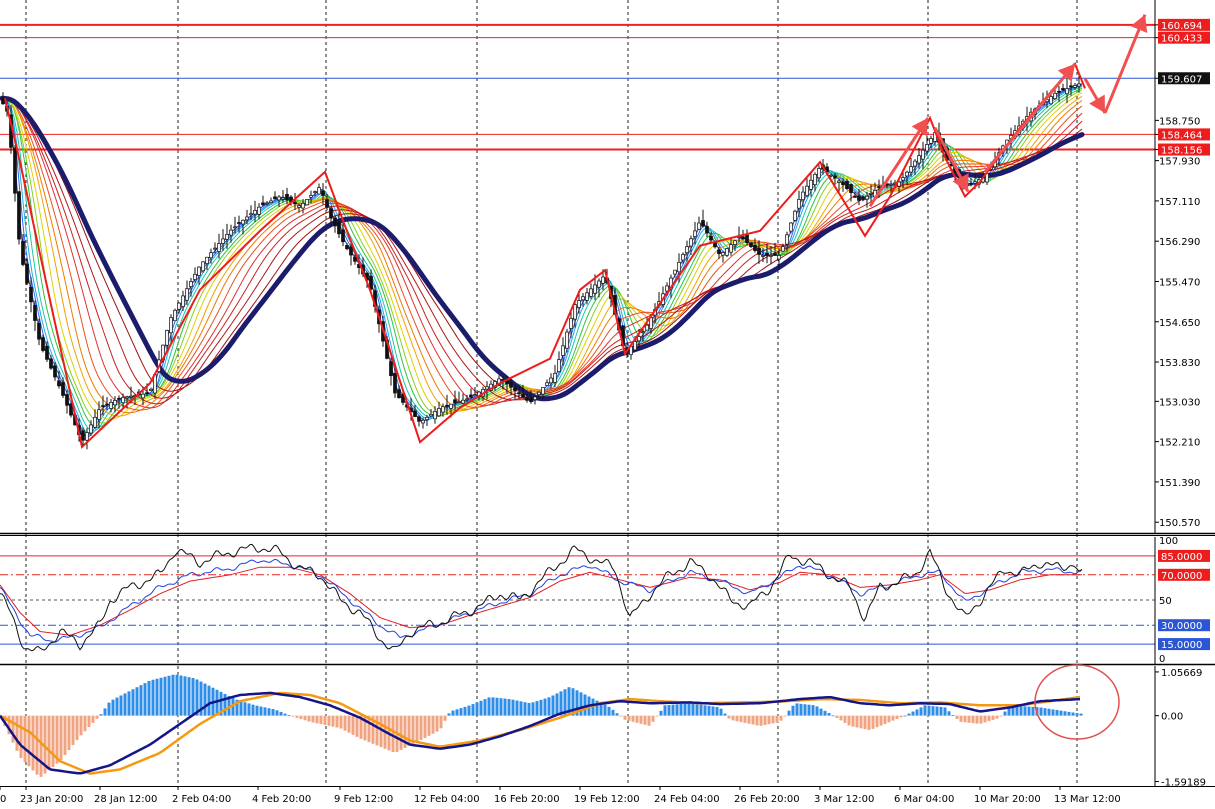 This screenshot has width=1215, height=809. Describe the element at coordinates (1030, 117) in the screenshot. I see `forecast-arrow-shaft` at that location.